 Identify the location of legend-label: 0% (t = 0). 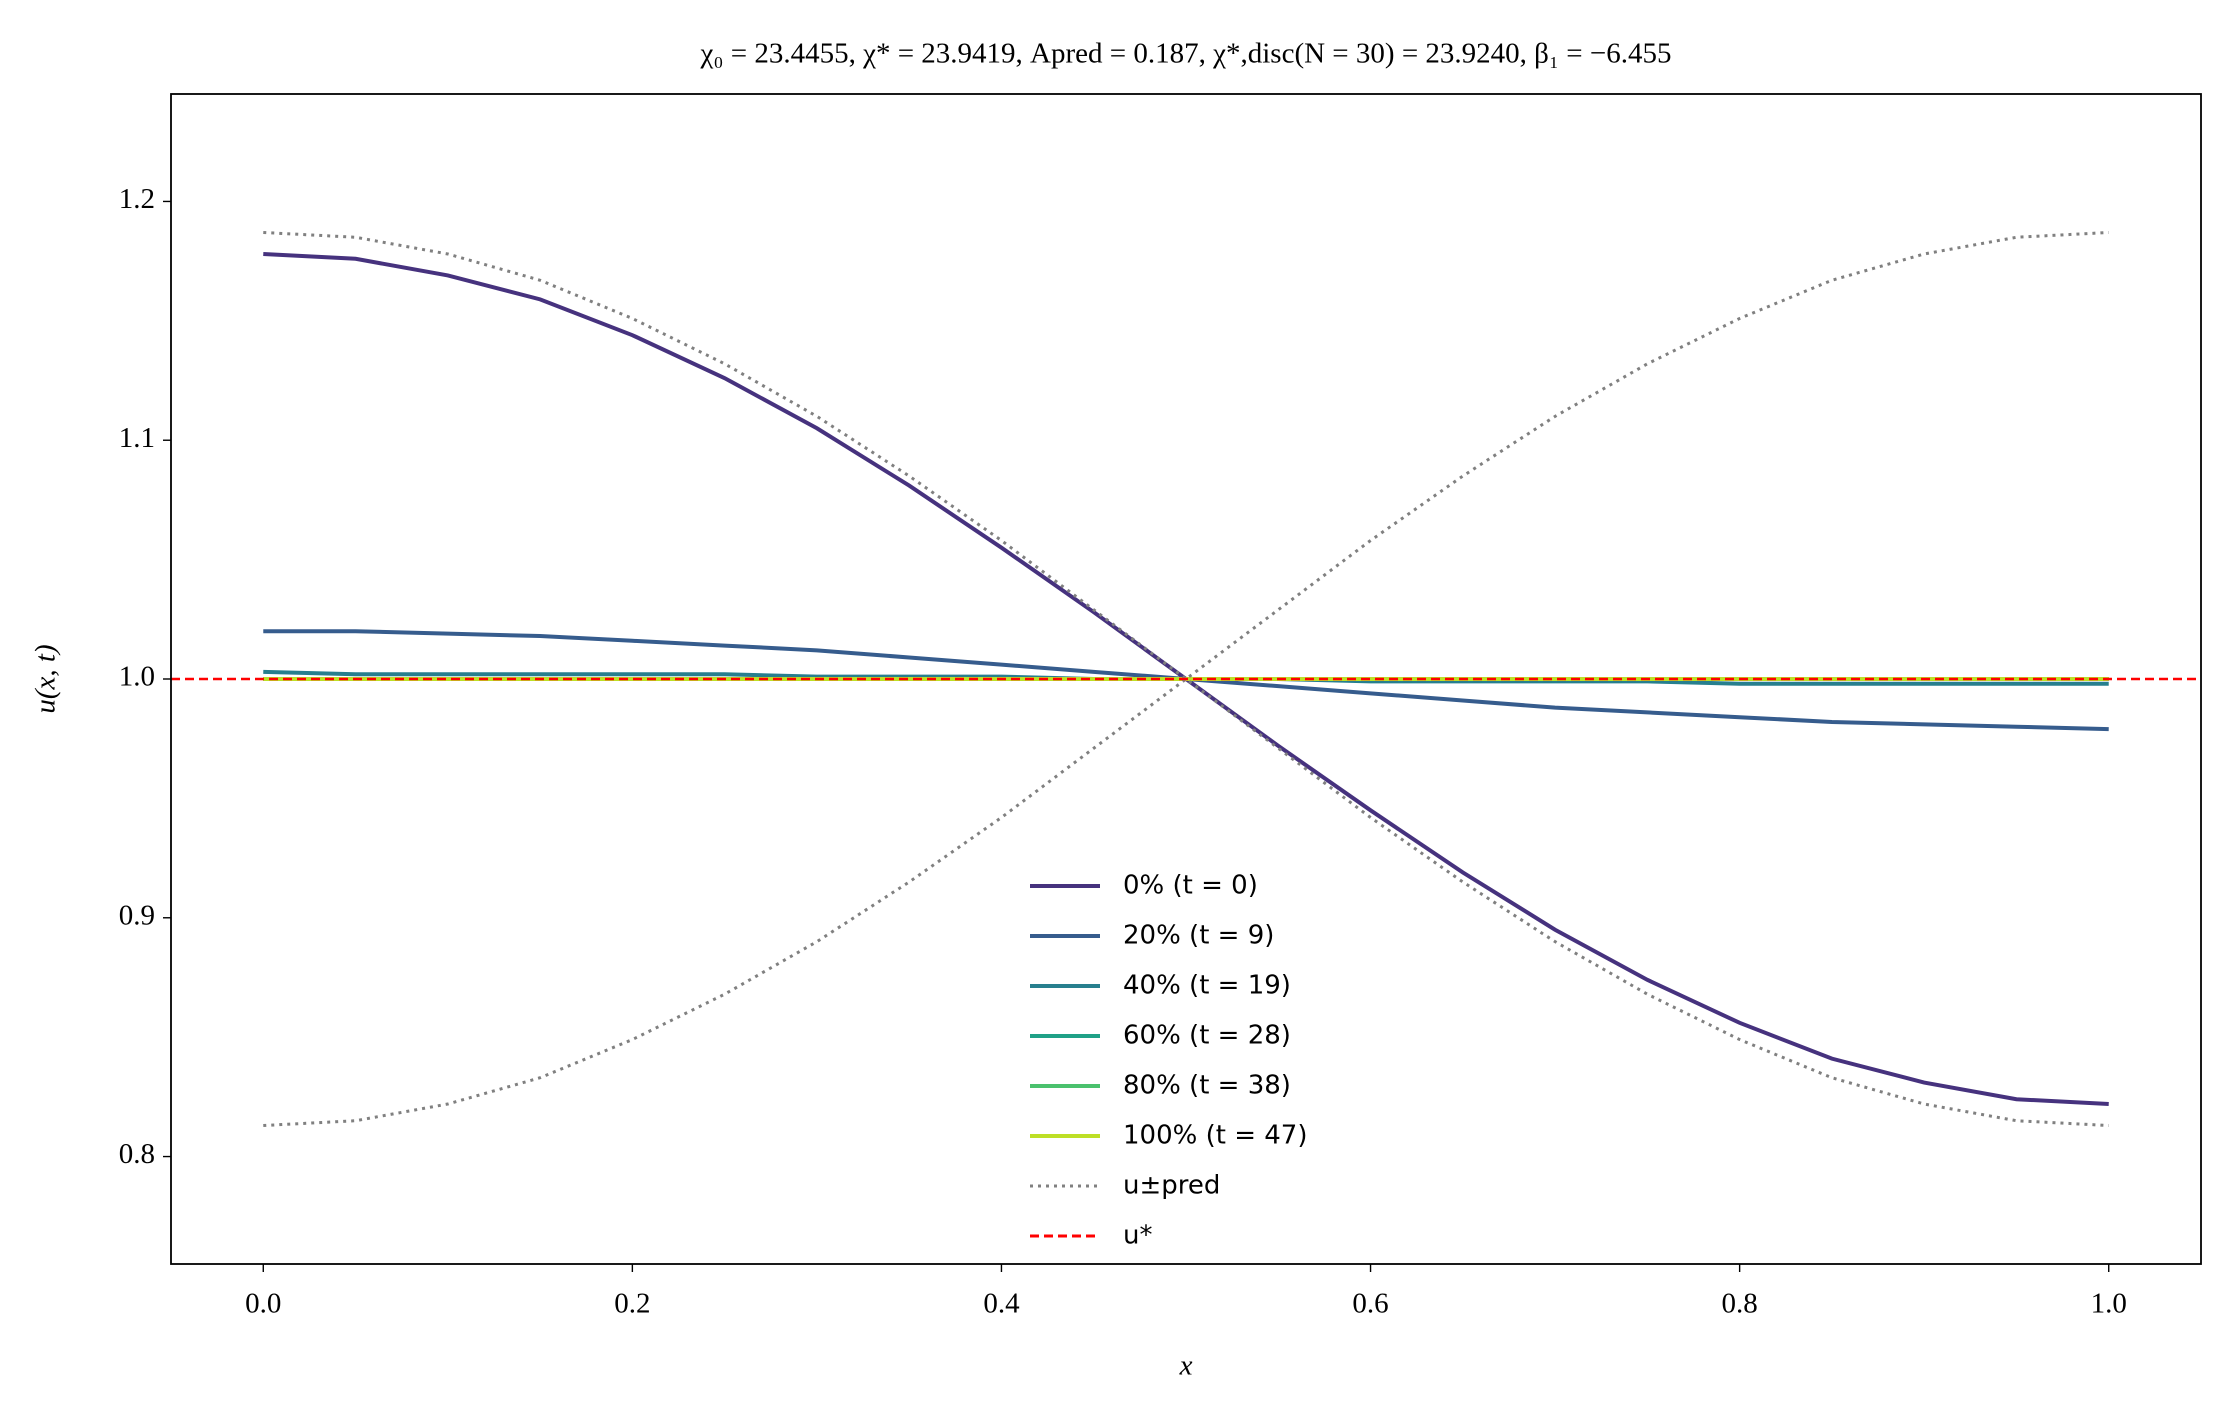
(1190, 886).